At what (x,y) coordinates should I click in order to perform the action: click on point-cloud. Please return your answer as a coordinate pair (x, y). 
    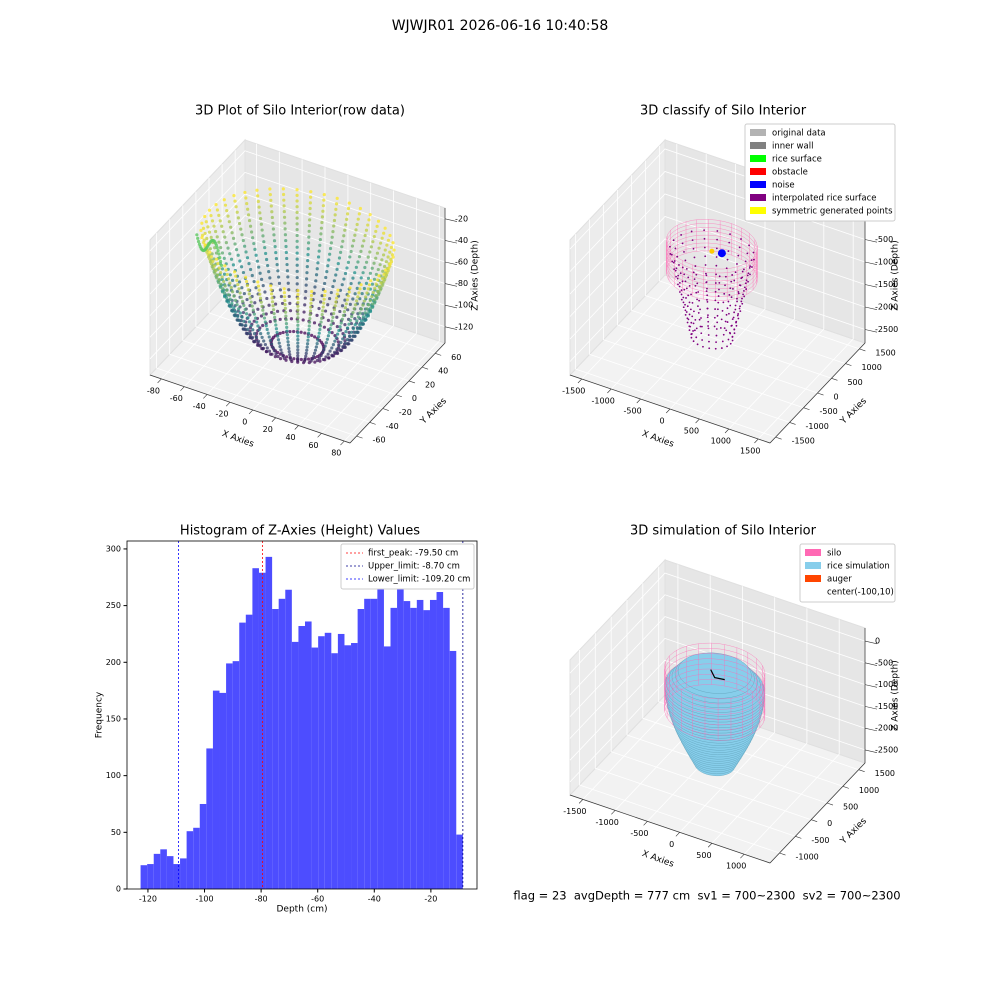
    Looking at the image, I should click on (295, 276).